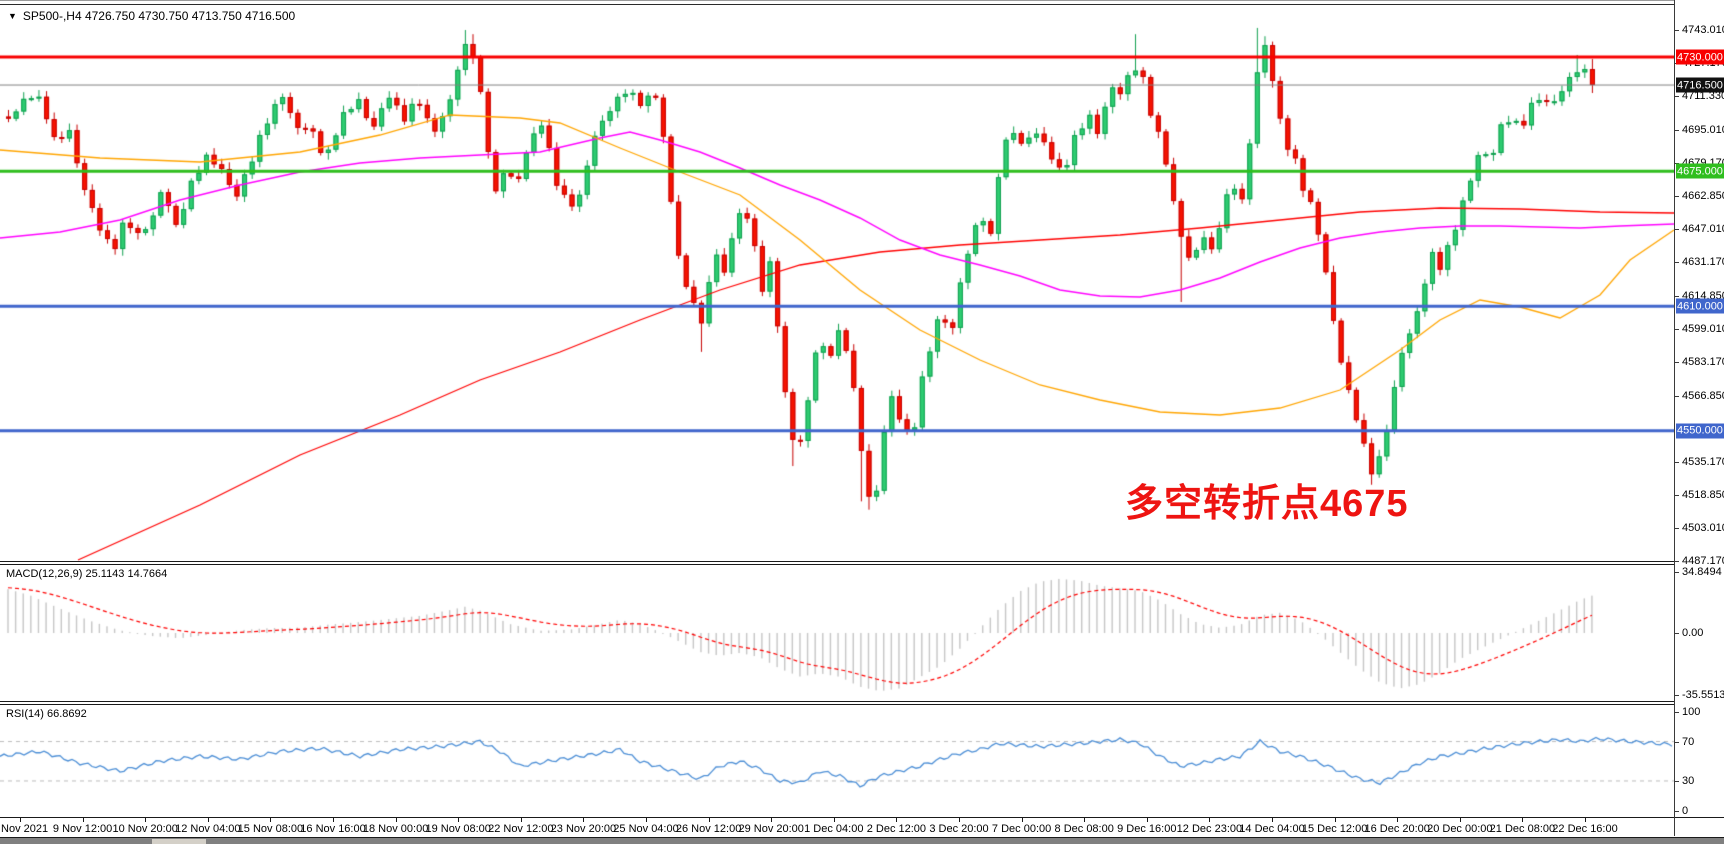  I want to click on price-axis-label: 4662.850, so click(1703, 196).